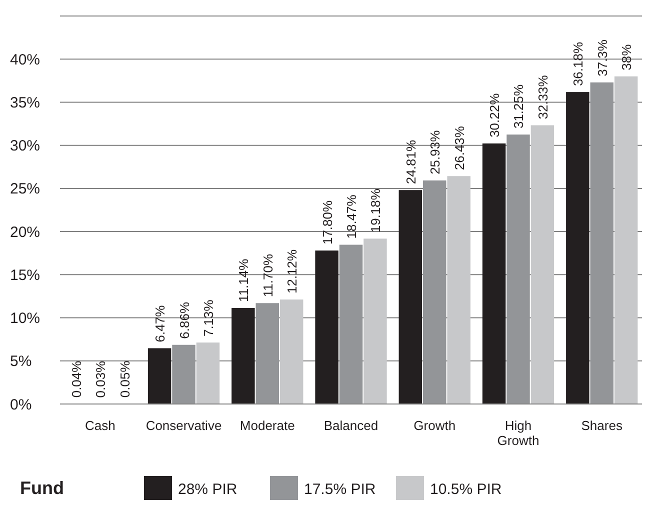  What do you see at coordinates (494, 115) in the screenshot?
I see `data-label: 30.22%` at bounding box center [494, 115].